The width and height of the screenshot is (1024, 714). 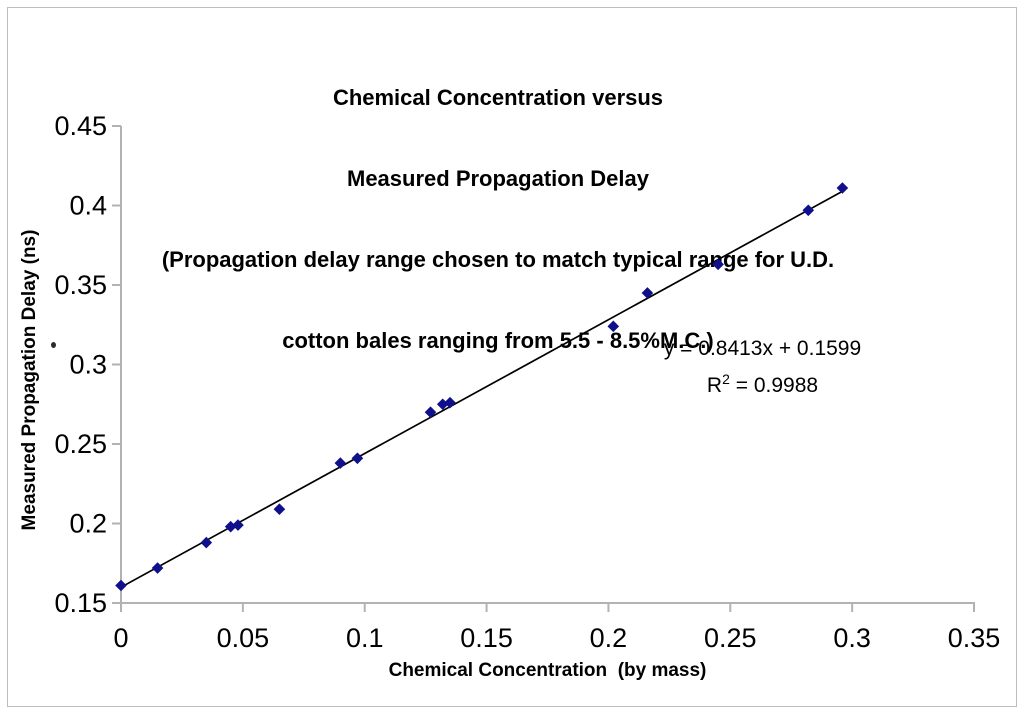 I want to click on y-tick-label: 0.4, so click(x=88, y=206).